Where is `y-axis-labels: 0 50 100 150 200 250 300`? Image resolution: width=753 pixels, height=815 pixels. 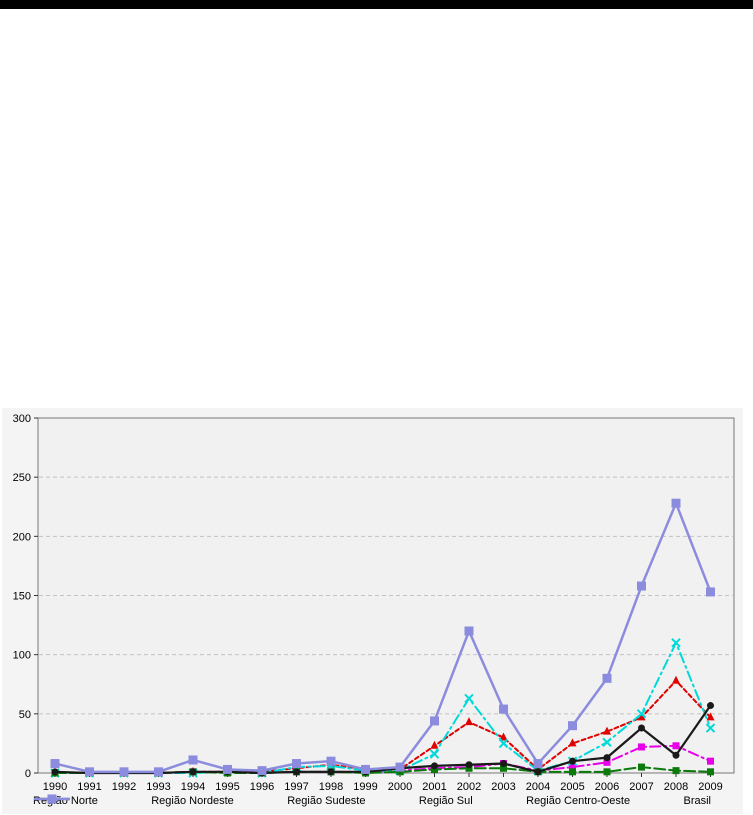 y-axis-labels: 0 50 100 150 200 250 300 is located at coordinates (25, 596).